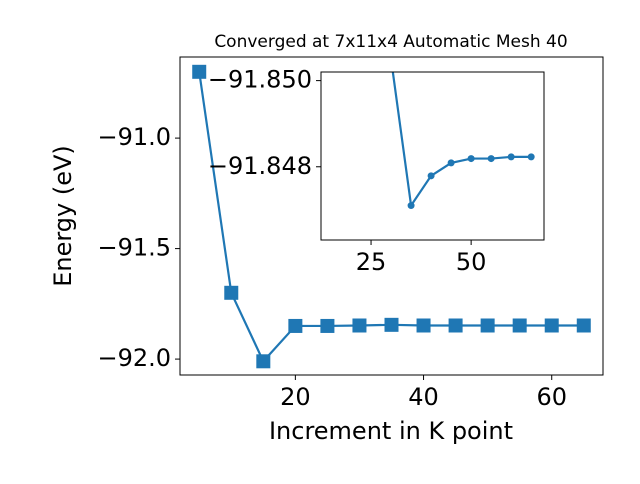 The width and height of the screenshot is (640, 484). I want to click on plot-area, so click(432, 156).